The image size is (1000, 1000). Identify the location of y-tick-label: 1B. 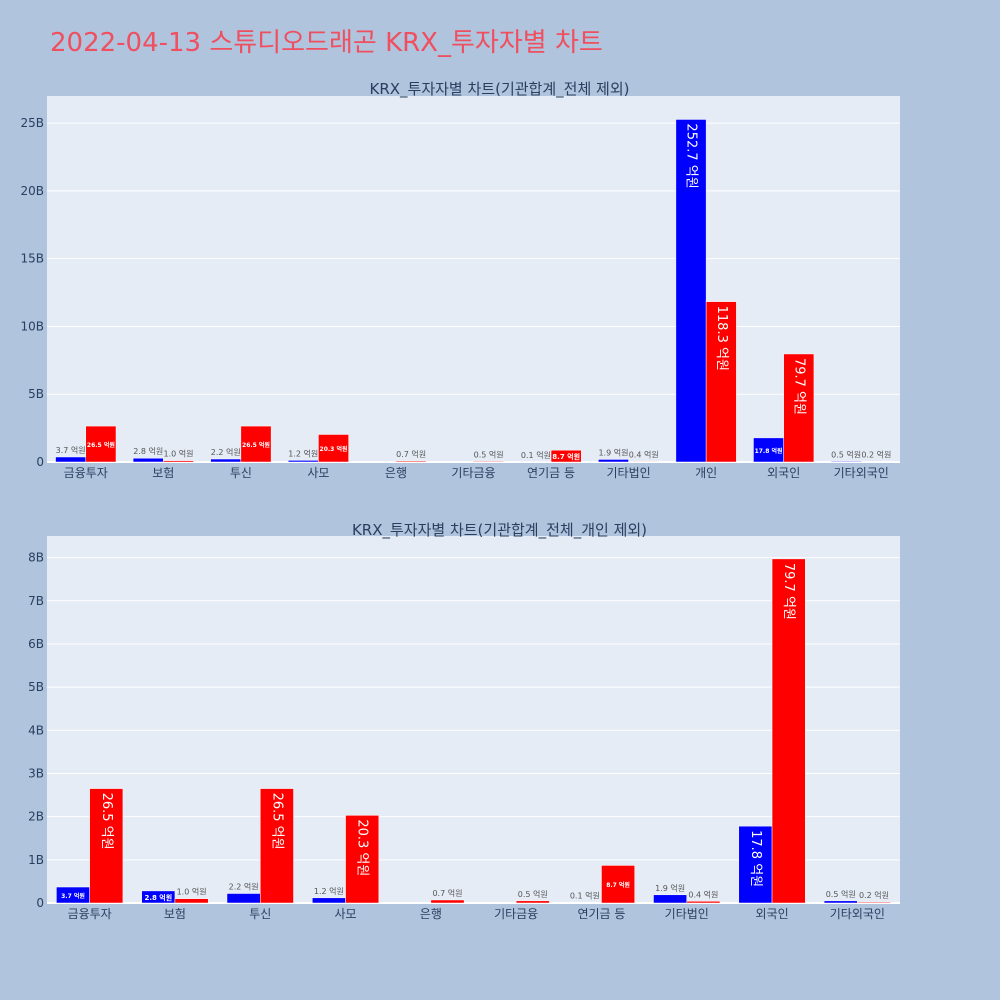
(36, 860).